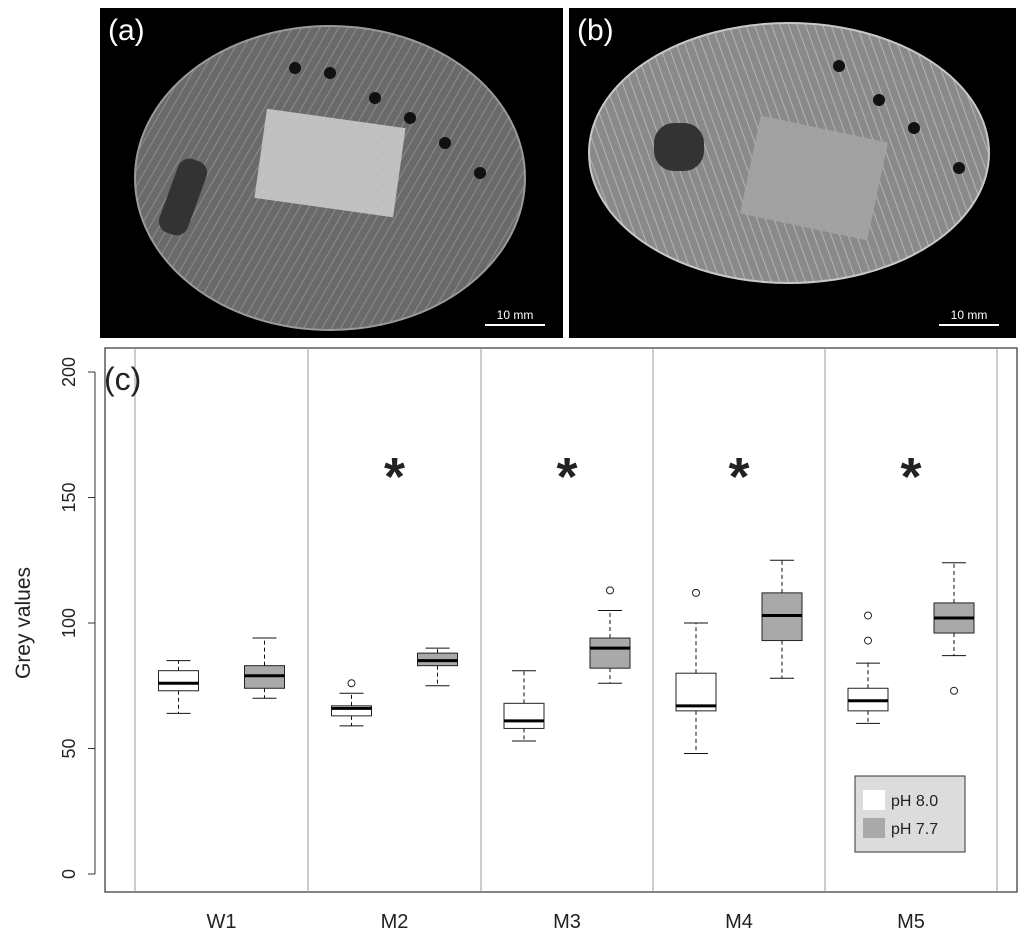 Image resolution: width=1019 pixels, height=936 pixels. Describe the element at coordinates (515, 325) in the screenshot. I see `scale-bar-a` at that location.